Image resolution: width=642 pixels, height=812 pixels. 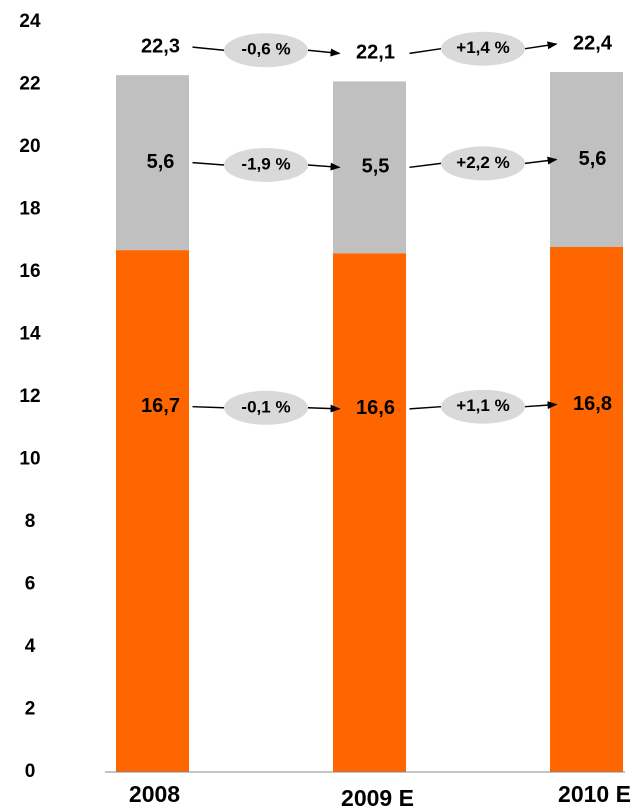 I want to click on y-tick-label: 6, so click(x=30, y=584).